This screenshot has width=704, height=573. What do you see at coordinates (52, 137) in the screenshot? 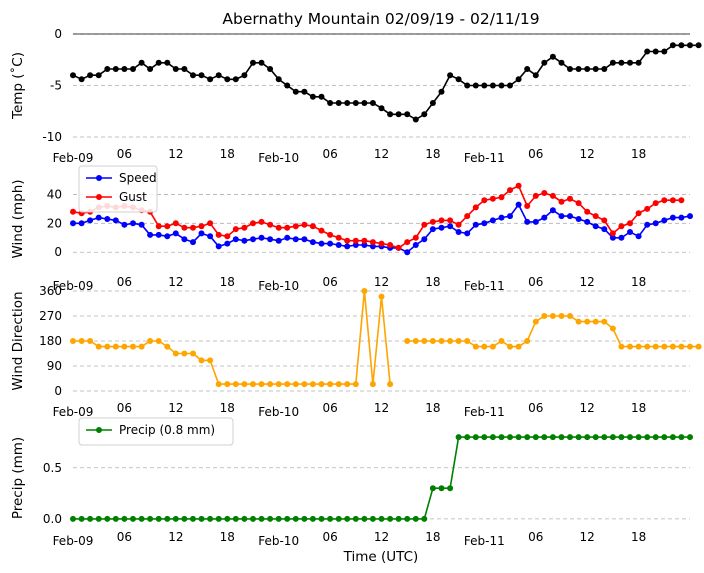
I see `y-tick-label: -10` at bounding box center [52, 137].